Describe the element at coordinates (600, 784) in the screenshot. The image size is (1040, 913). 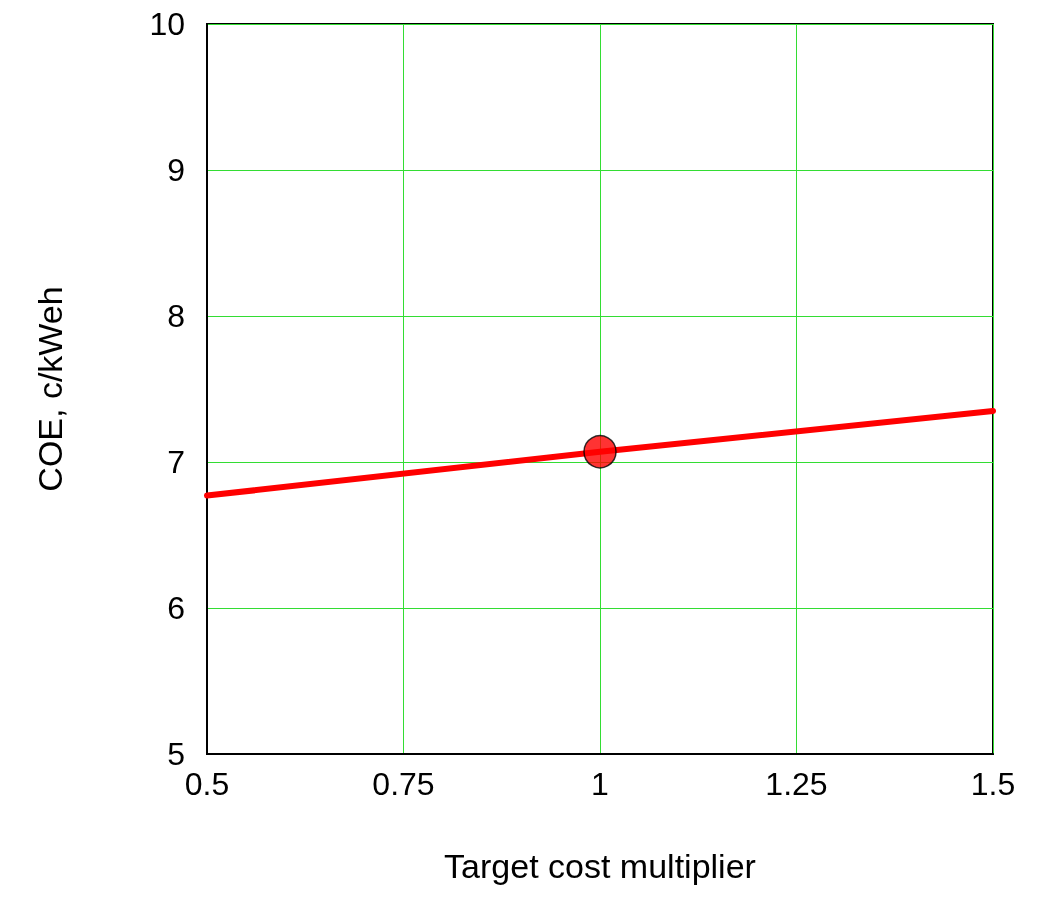
I see `x-tick-label: 1` at that location.